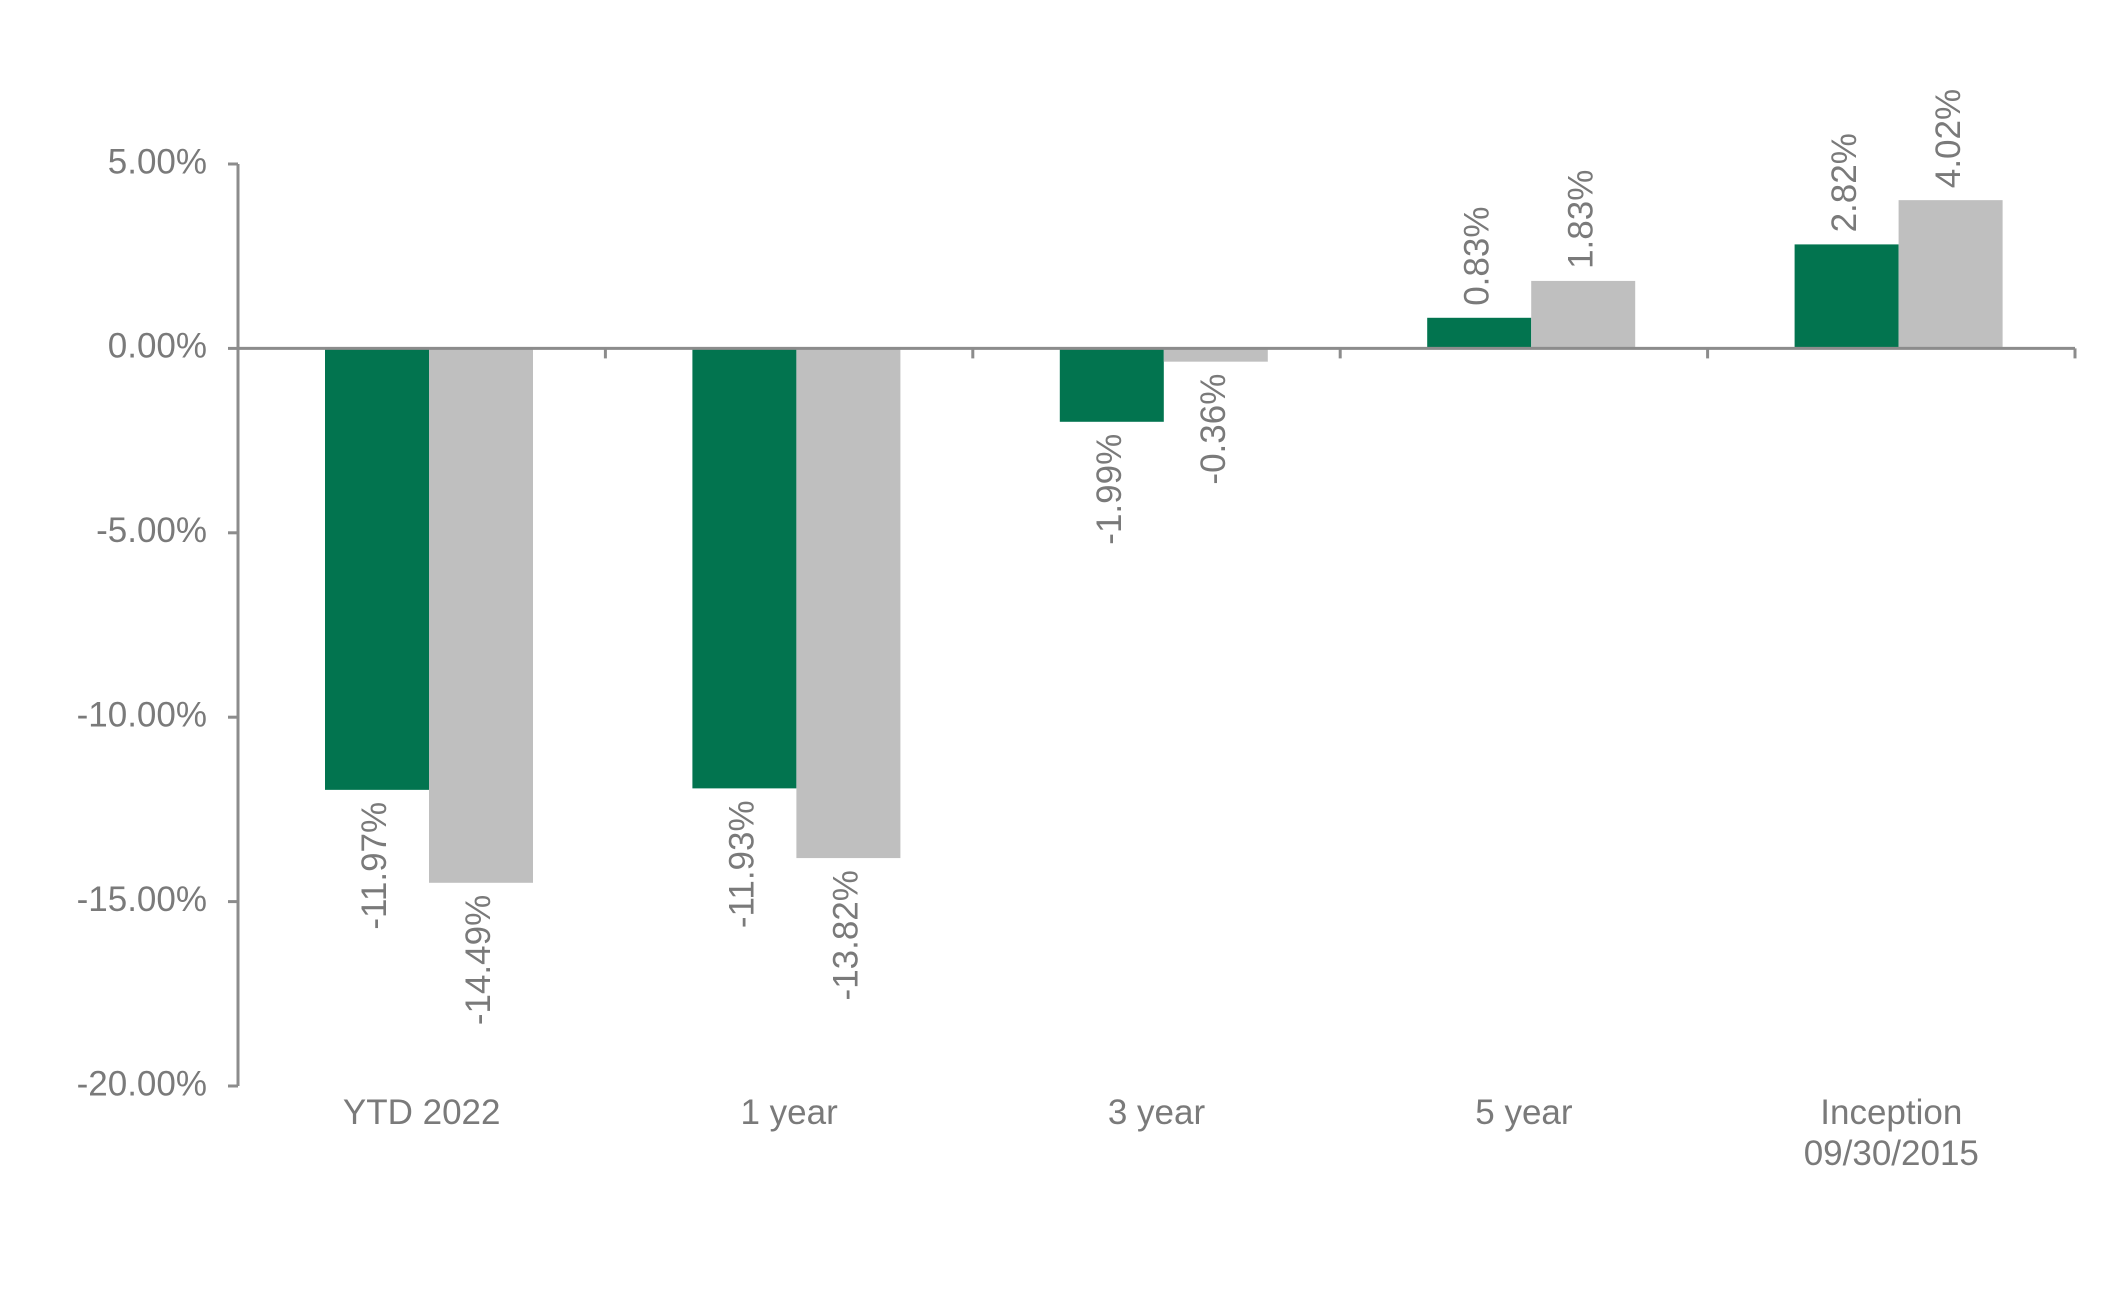  Describe the element at coordinates (1846, 296) in the screenshot. I see `bar-series1-cat5` at that location.